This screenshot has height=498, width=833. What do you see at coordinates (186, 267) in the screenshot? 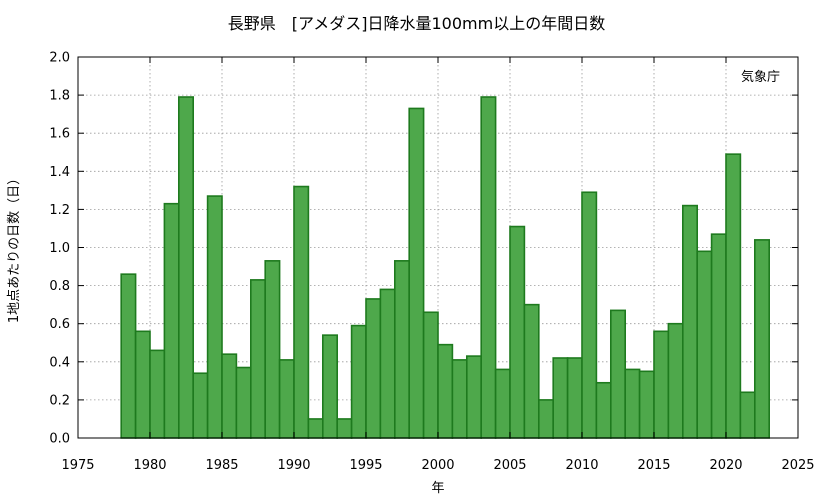
I see `bar-1983` at bounding box center [186, 267].